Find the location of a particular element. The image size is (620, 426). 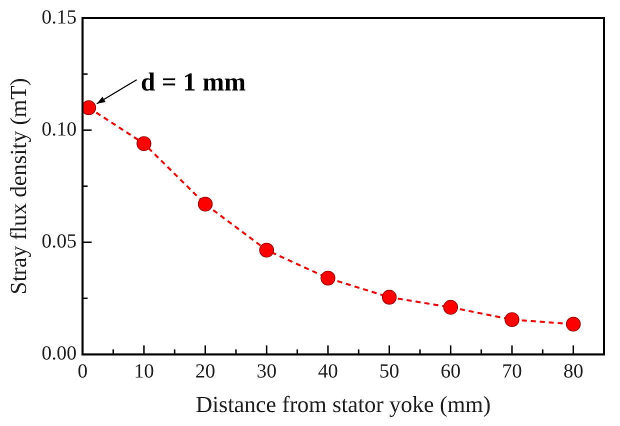

annotation: d = 1 mm is located at coordinates (193, 81).